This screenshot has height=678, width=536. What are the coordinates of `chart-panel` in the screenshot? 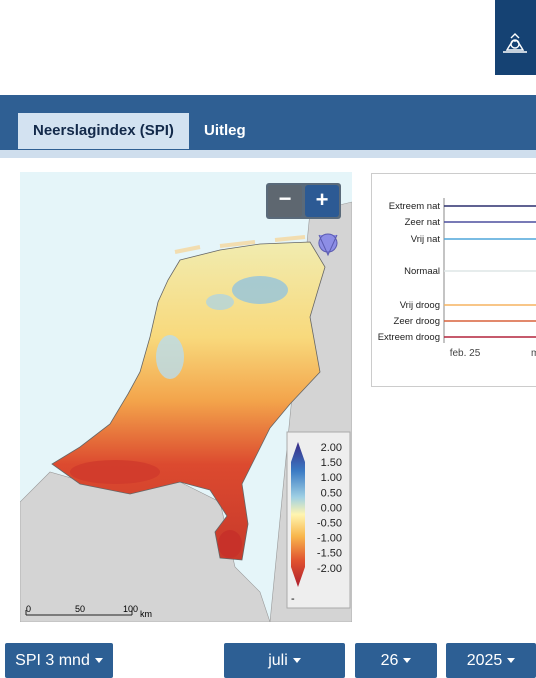 It's located at (453, 280).